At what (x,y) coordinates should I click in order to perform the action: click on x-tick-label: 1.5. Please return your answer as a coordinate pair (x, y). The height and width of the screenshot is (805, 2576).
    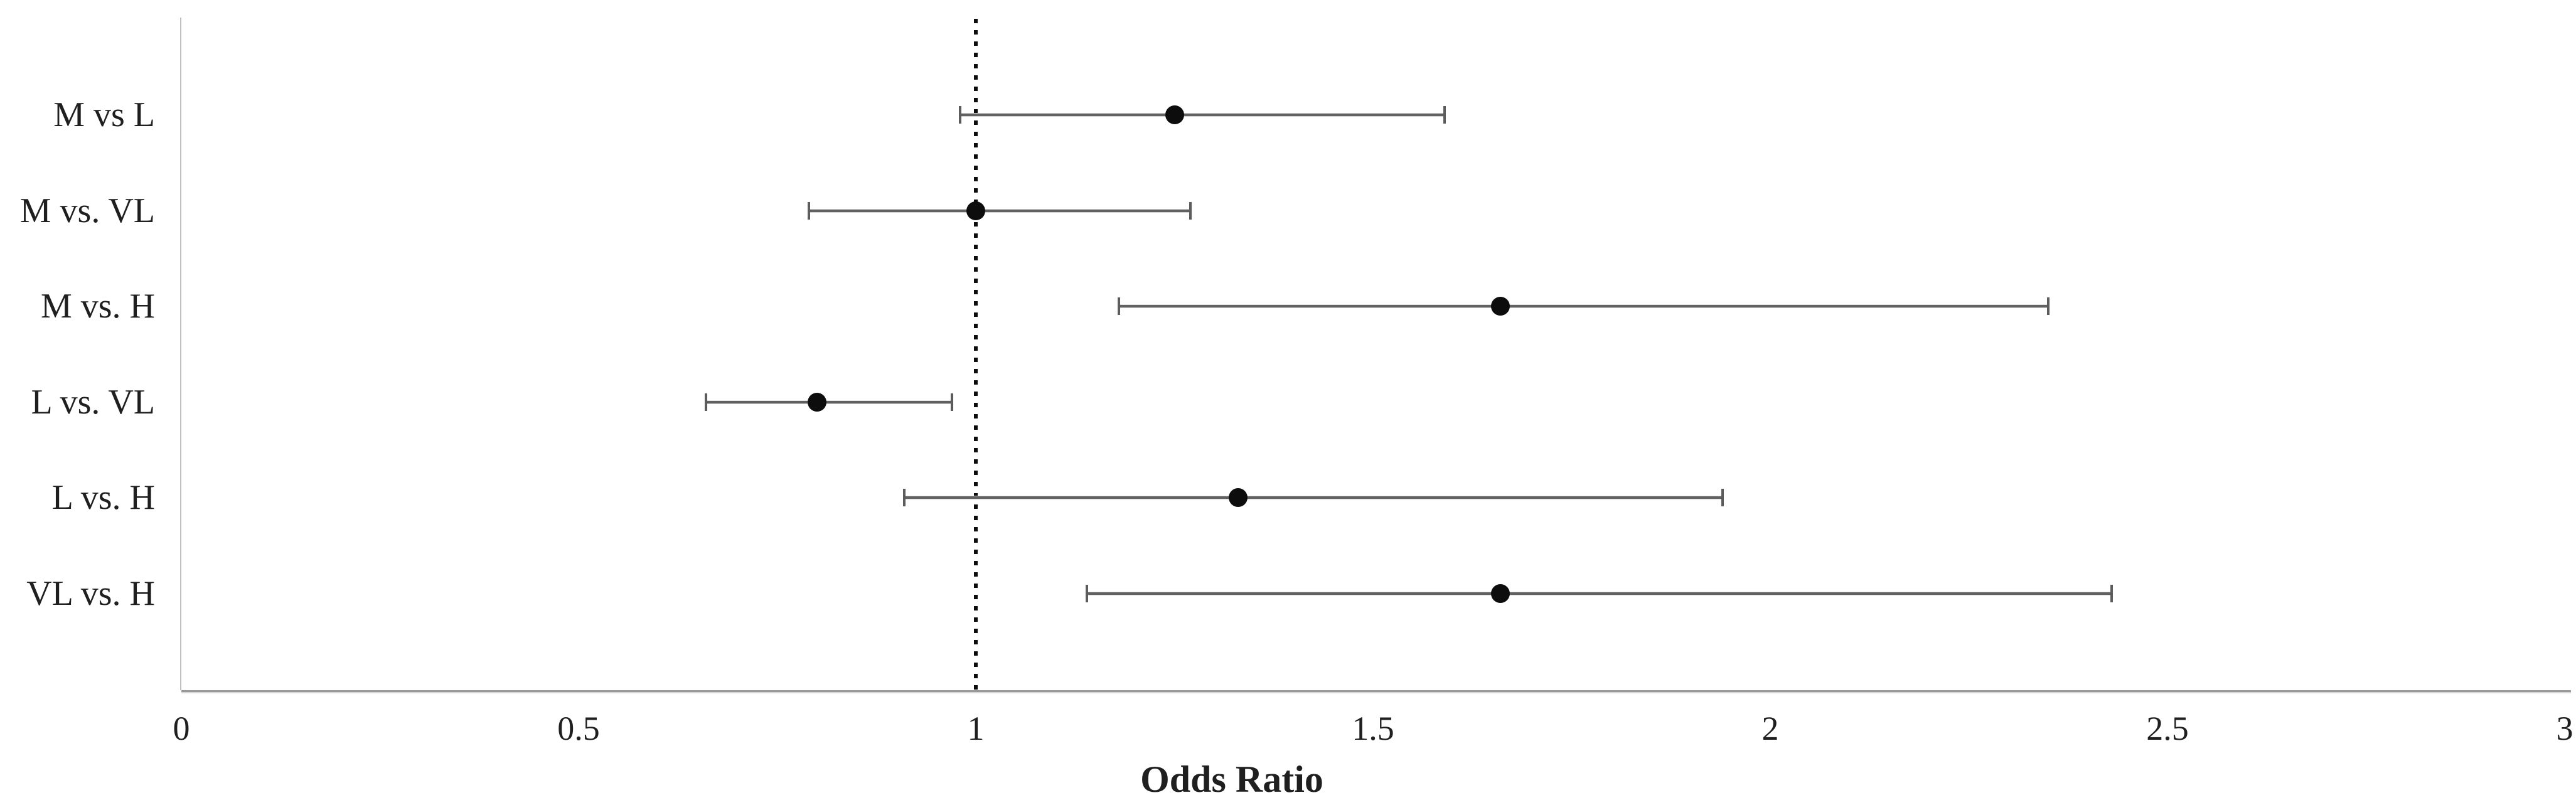
    Looking at the image, I should click on (1373, 729).